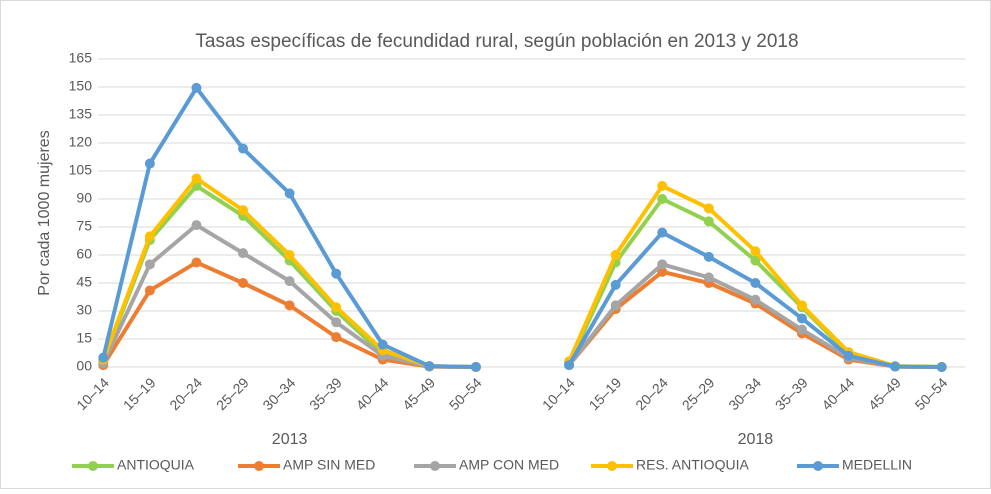 The image size is (991, 494). What do you see at coordinates (84, 310) in the screenshot?
I see `y-tick-label: 30` at bounding box center [84, 310].